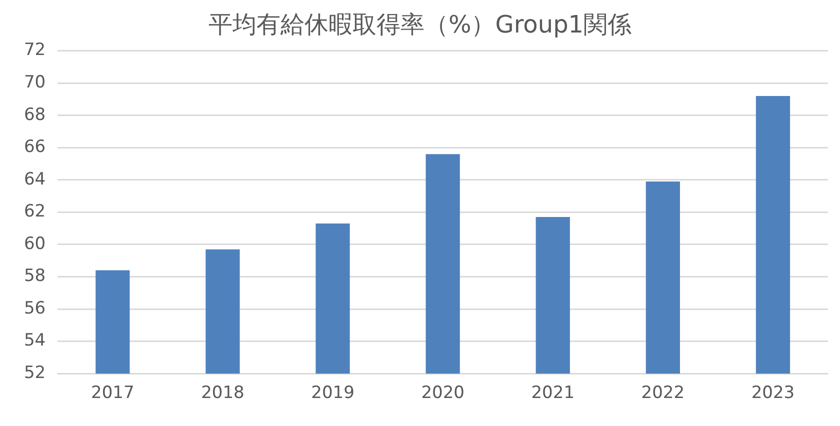  What do you see at coordinates (332, 393) in the screenshot?
I see `x-tick-label: 2019` at bounding box center [332, 393].